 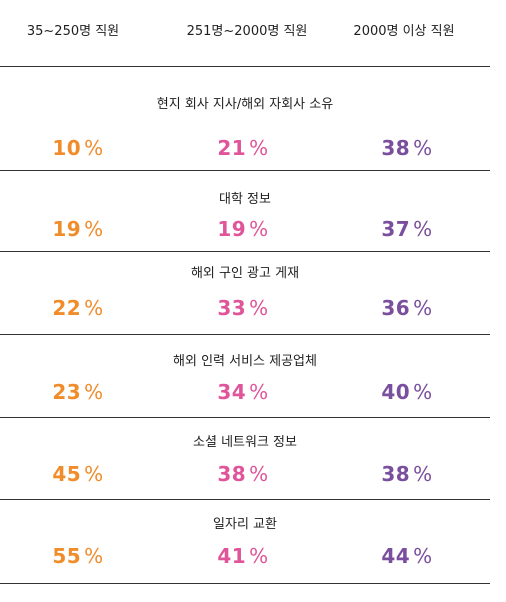 What do you see at coordinates (78, 556) in the screenshot?
I see `value-small-companies: 55%` at bounding box center [78, 556].